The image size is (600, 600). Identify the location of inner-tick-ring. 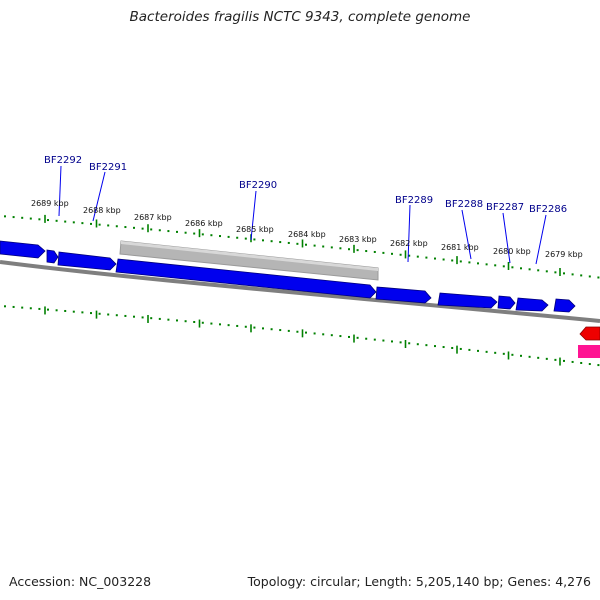
(302, 336).